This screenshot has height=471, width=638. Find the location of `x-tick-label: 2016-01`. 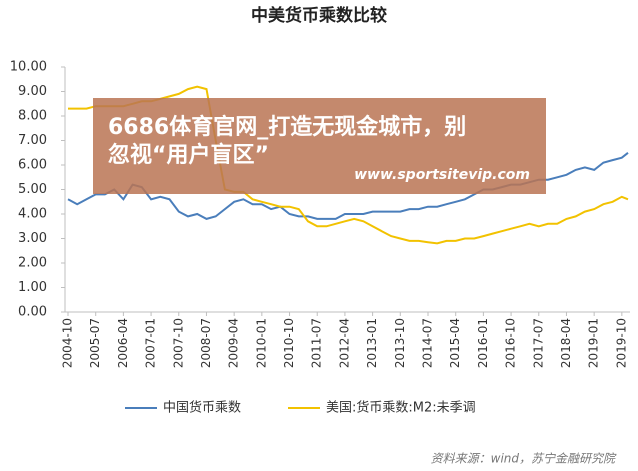

x-tick-label: 2016-01 is located at coordinates (483, 343).